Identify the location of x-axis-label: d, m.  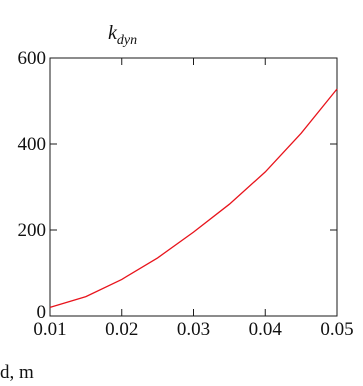
(17, 372).